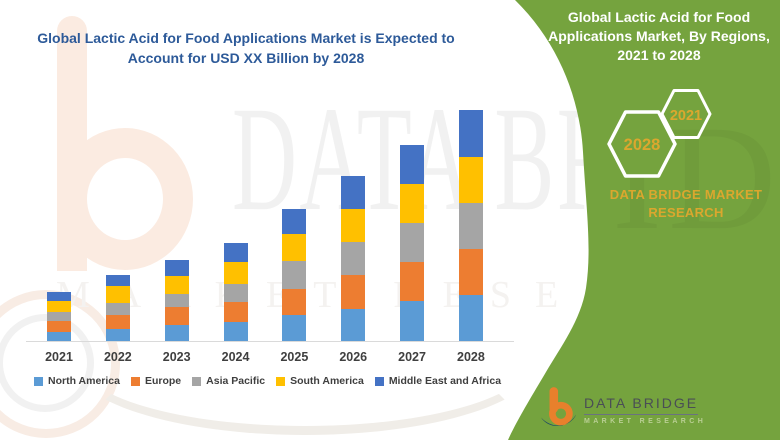 The image size is (780, 440). What do you see at coordinates (236, 381) in the screenshot?
I see `legend-label: Asia Pacific` at bounding box center [236, 381].